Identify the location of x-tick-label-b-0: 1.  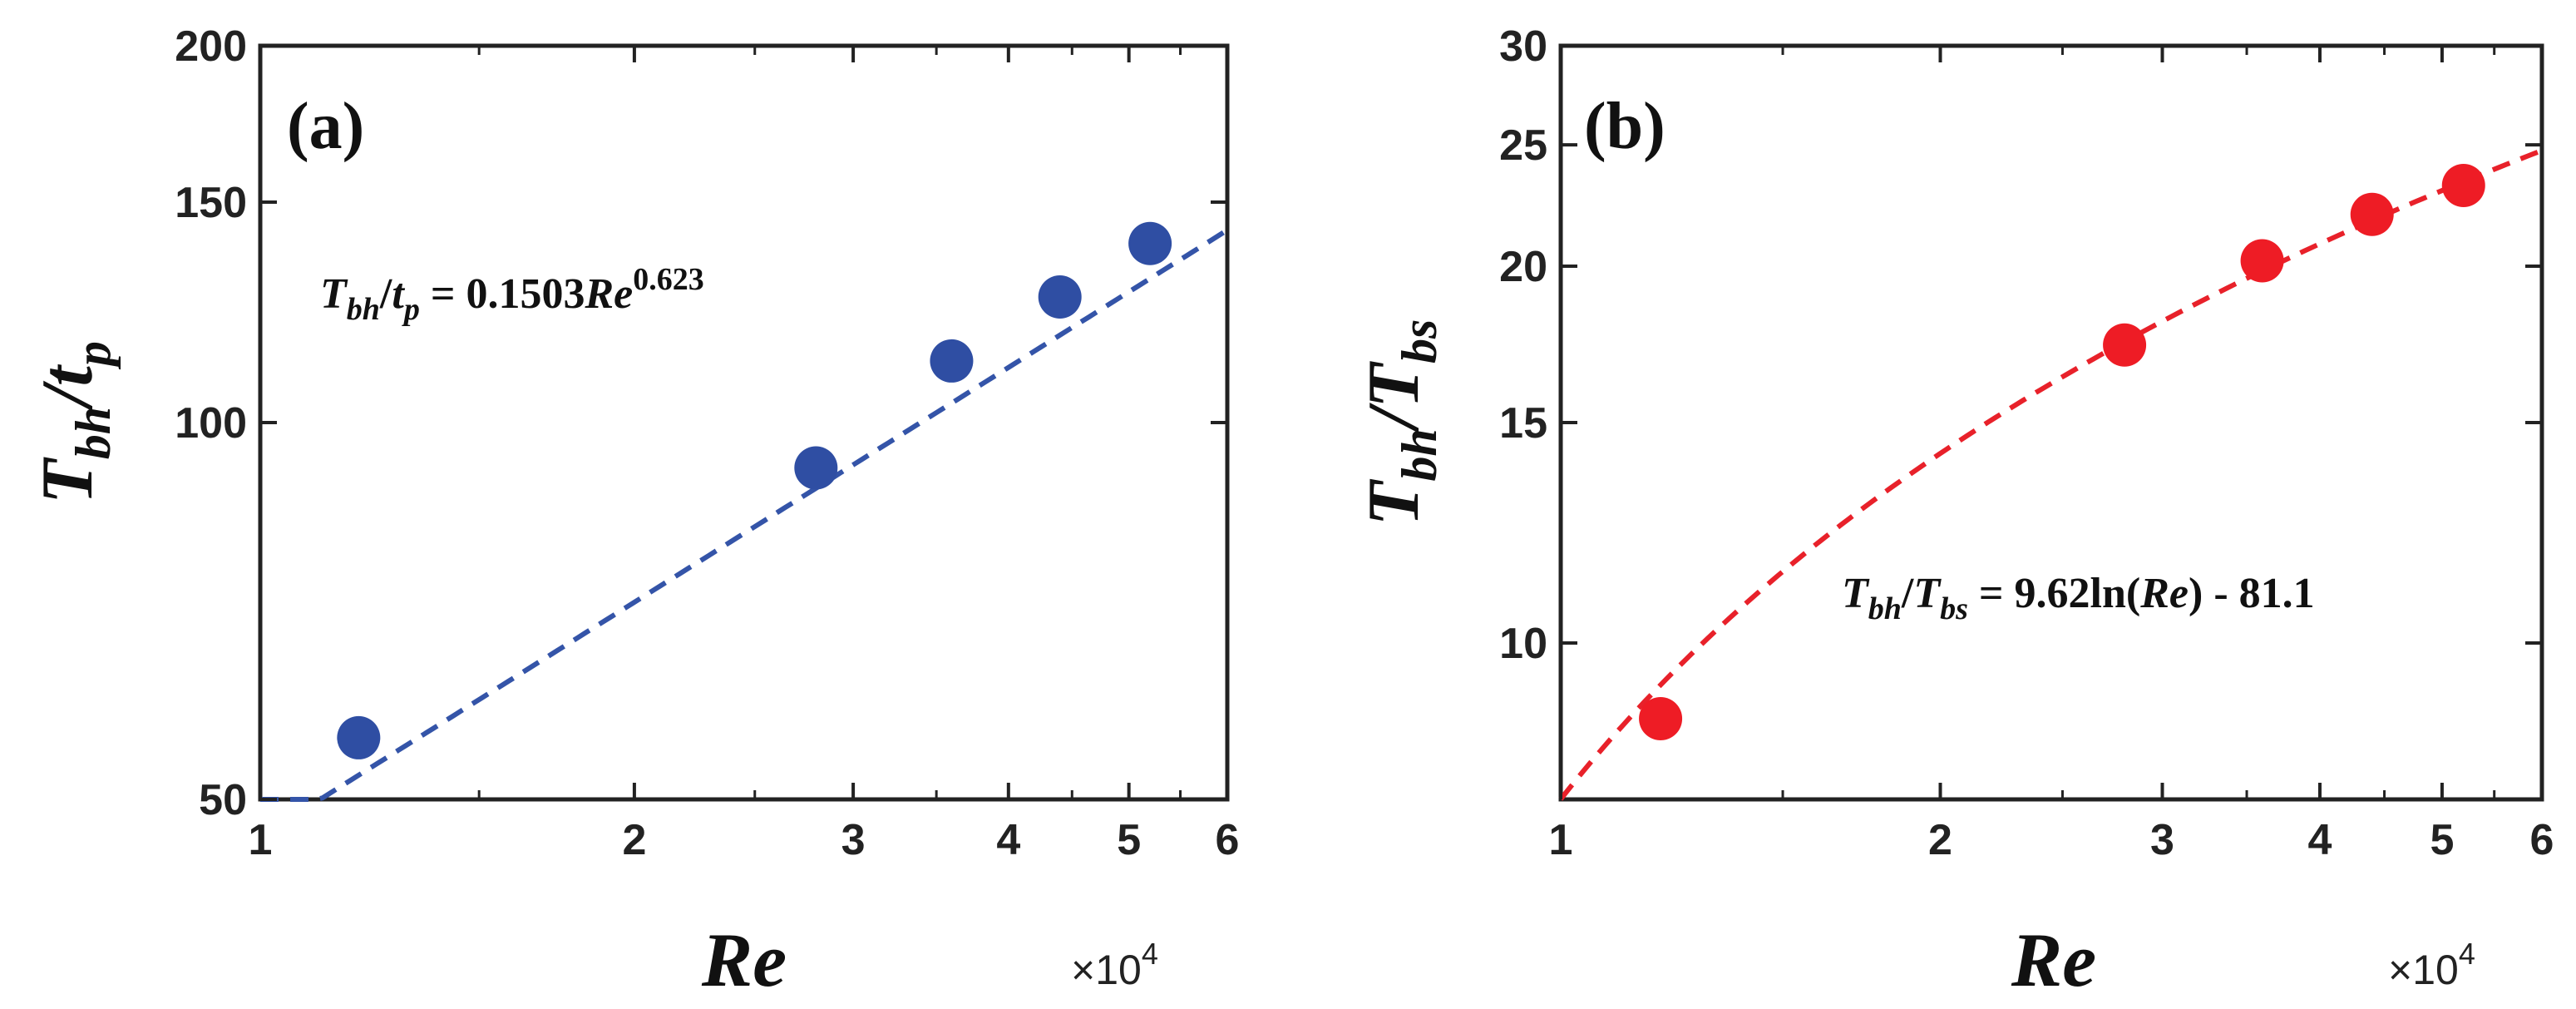
(1561, 840).